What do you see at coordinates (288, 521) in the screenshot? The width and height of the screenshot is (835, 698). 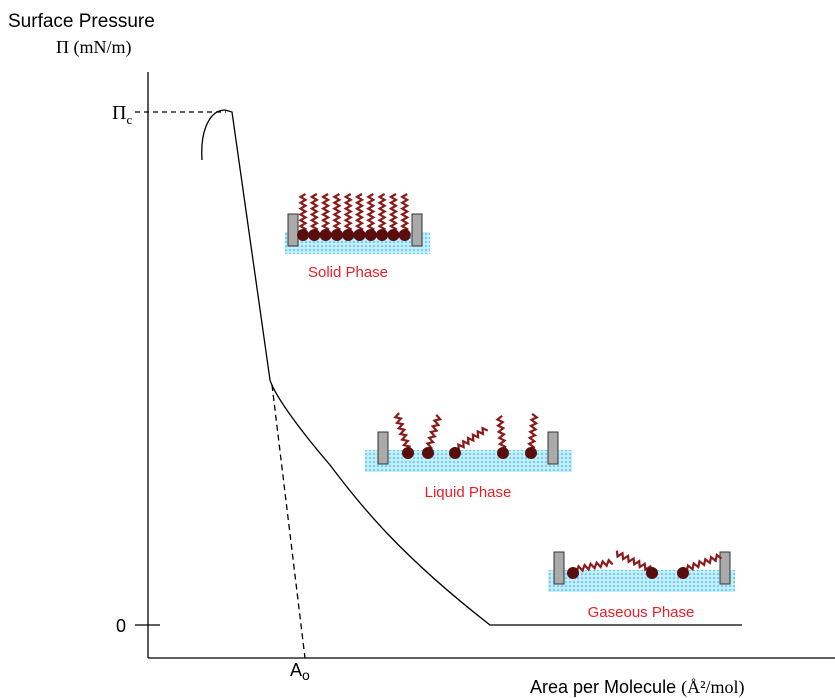 I see `extrapolation` at bounding box center [288, 521].